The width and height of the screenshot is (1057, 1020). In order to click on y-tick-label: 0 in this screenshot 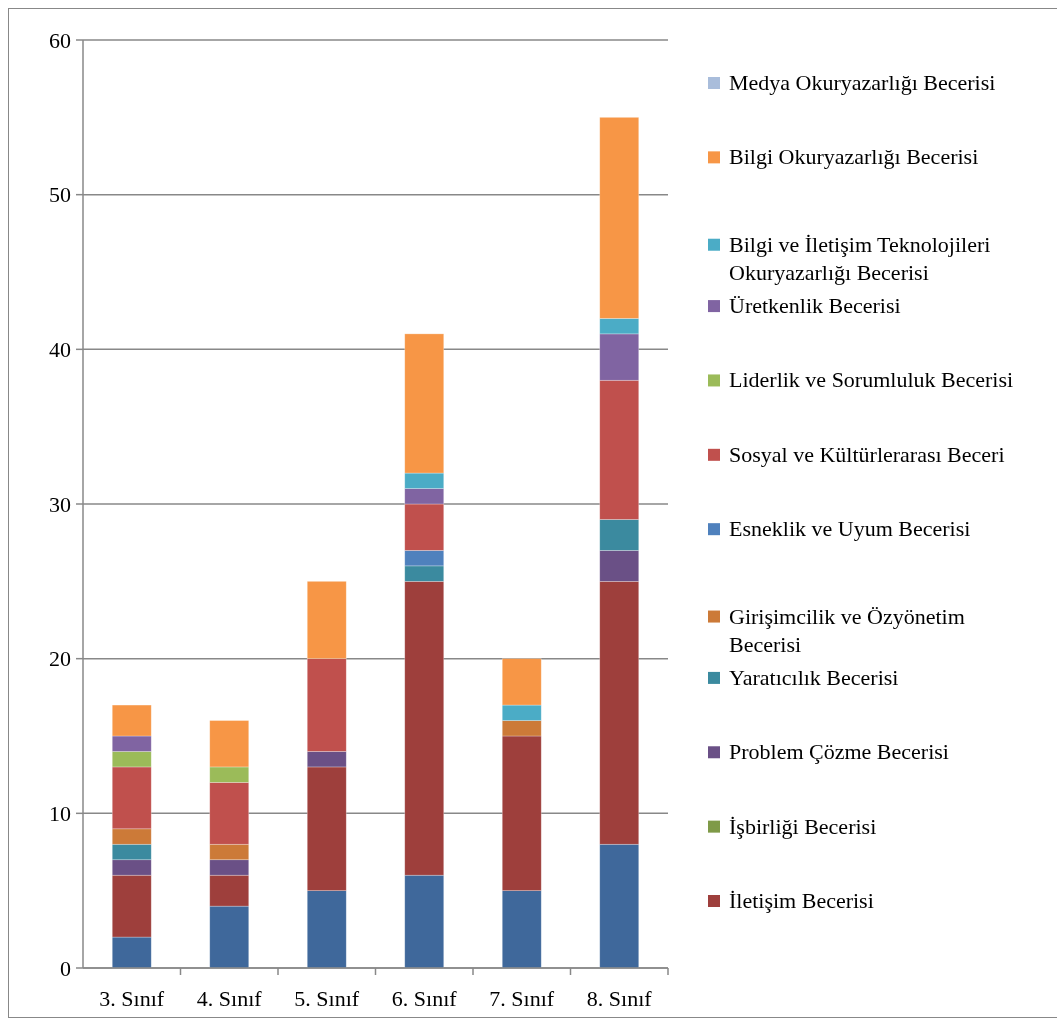, I will do `click(65, 968)`.